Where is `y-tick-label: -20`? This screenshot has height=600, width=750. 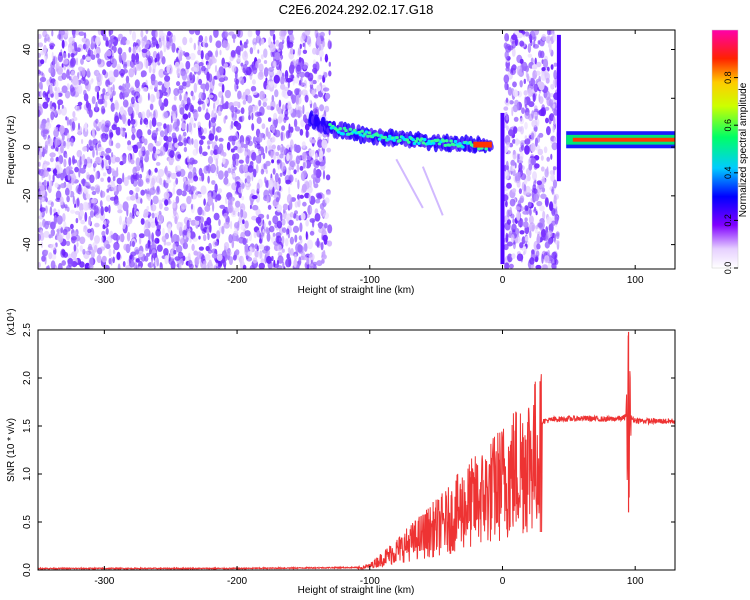 y-tick-label: -20 is located at coordinates (27, 195).